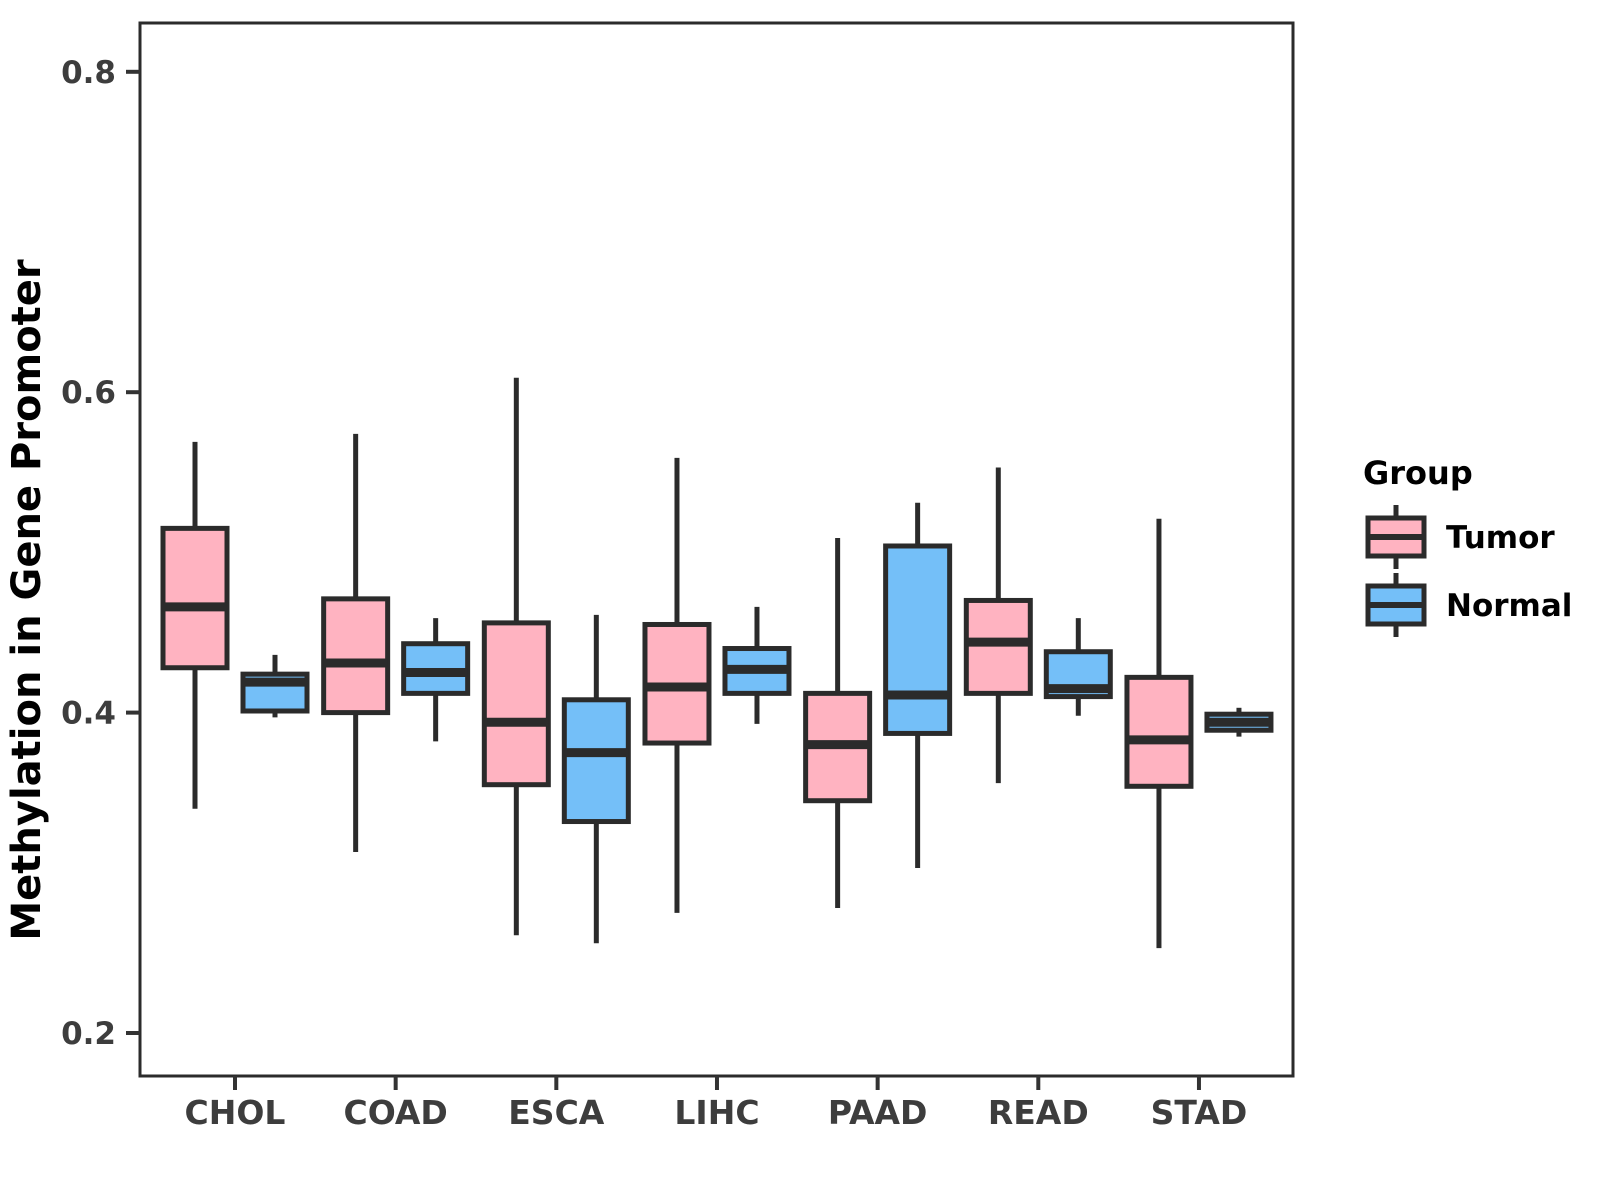 The height and width of the screenshot is (1204, 1600). I want to click on legend: Group Tumor Normal, so click(1467, 545).